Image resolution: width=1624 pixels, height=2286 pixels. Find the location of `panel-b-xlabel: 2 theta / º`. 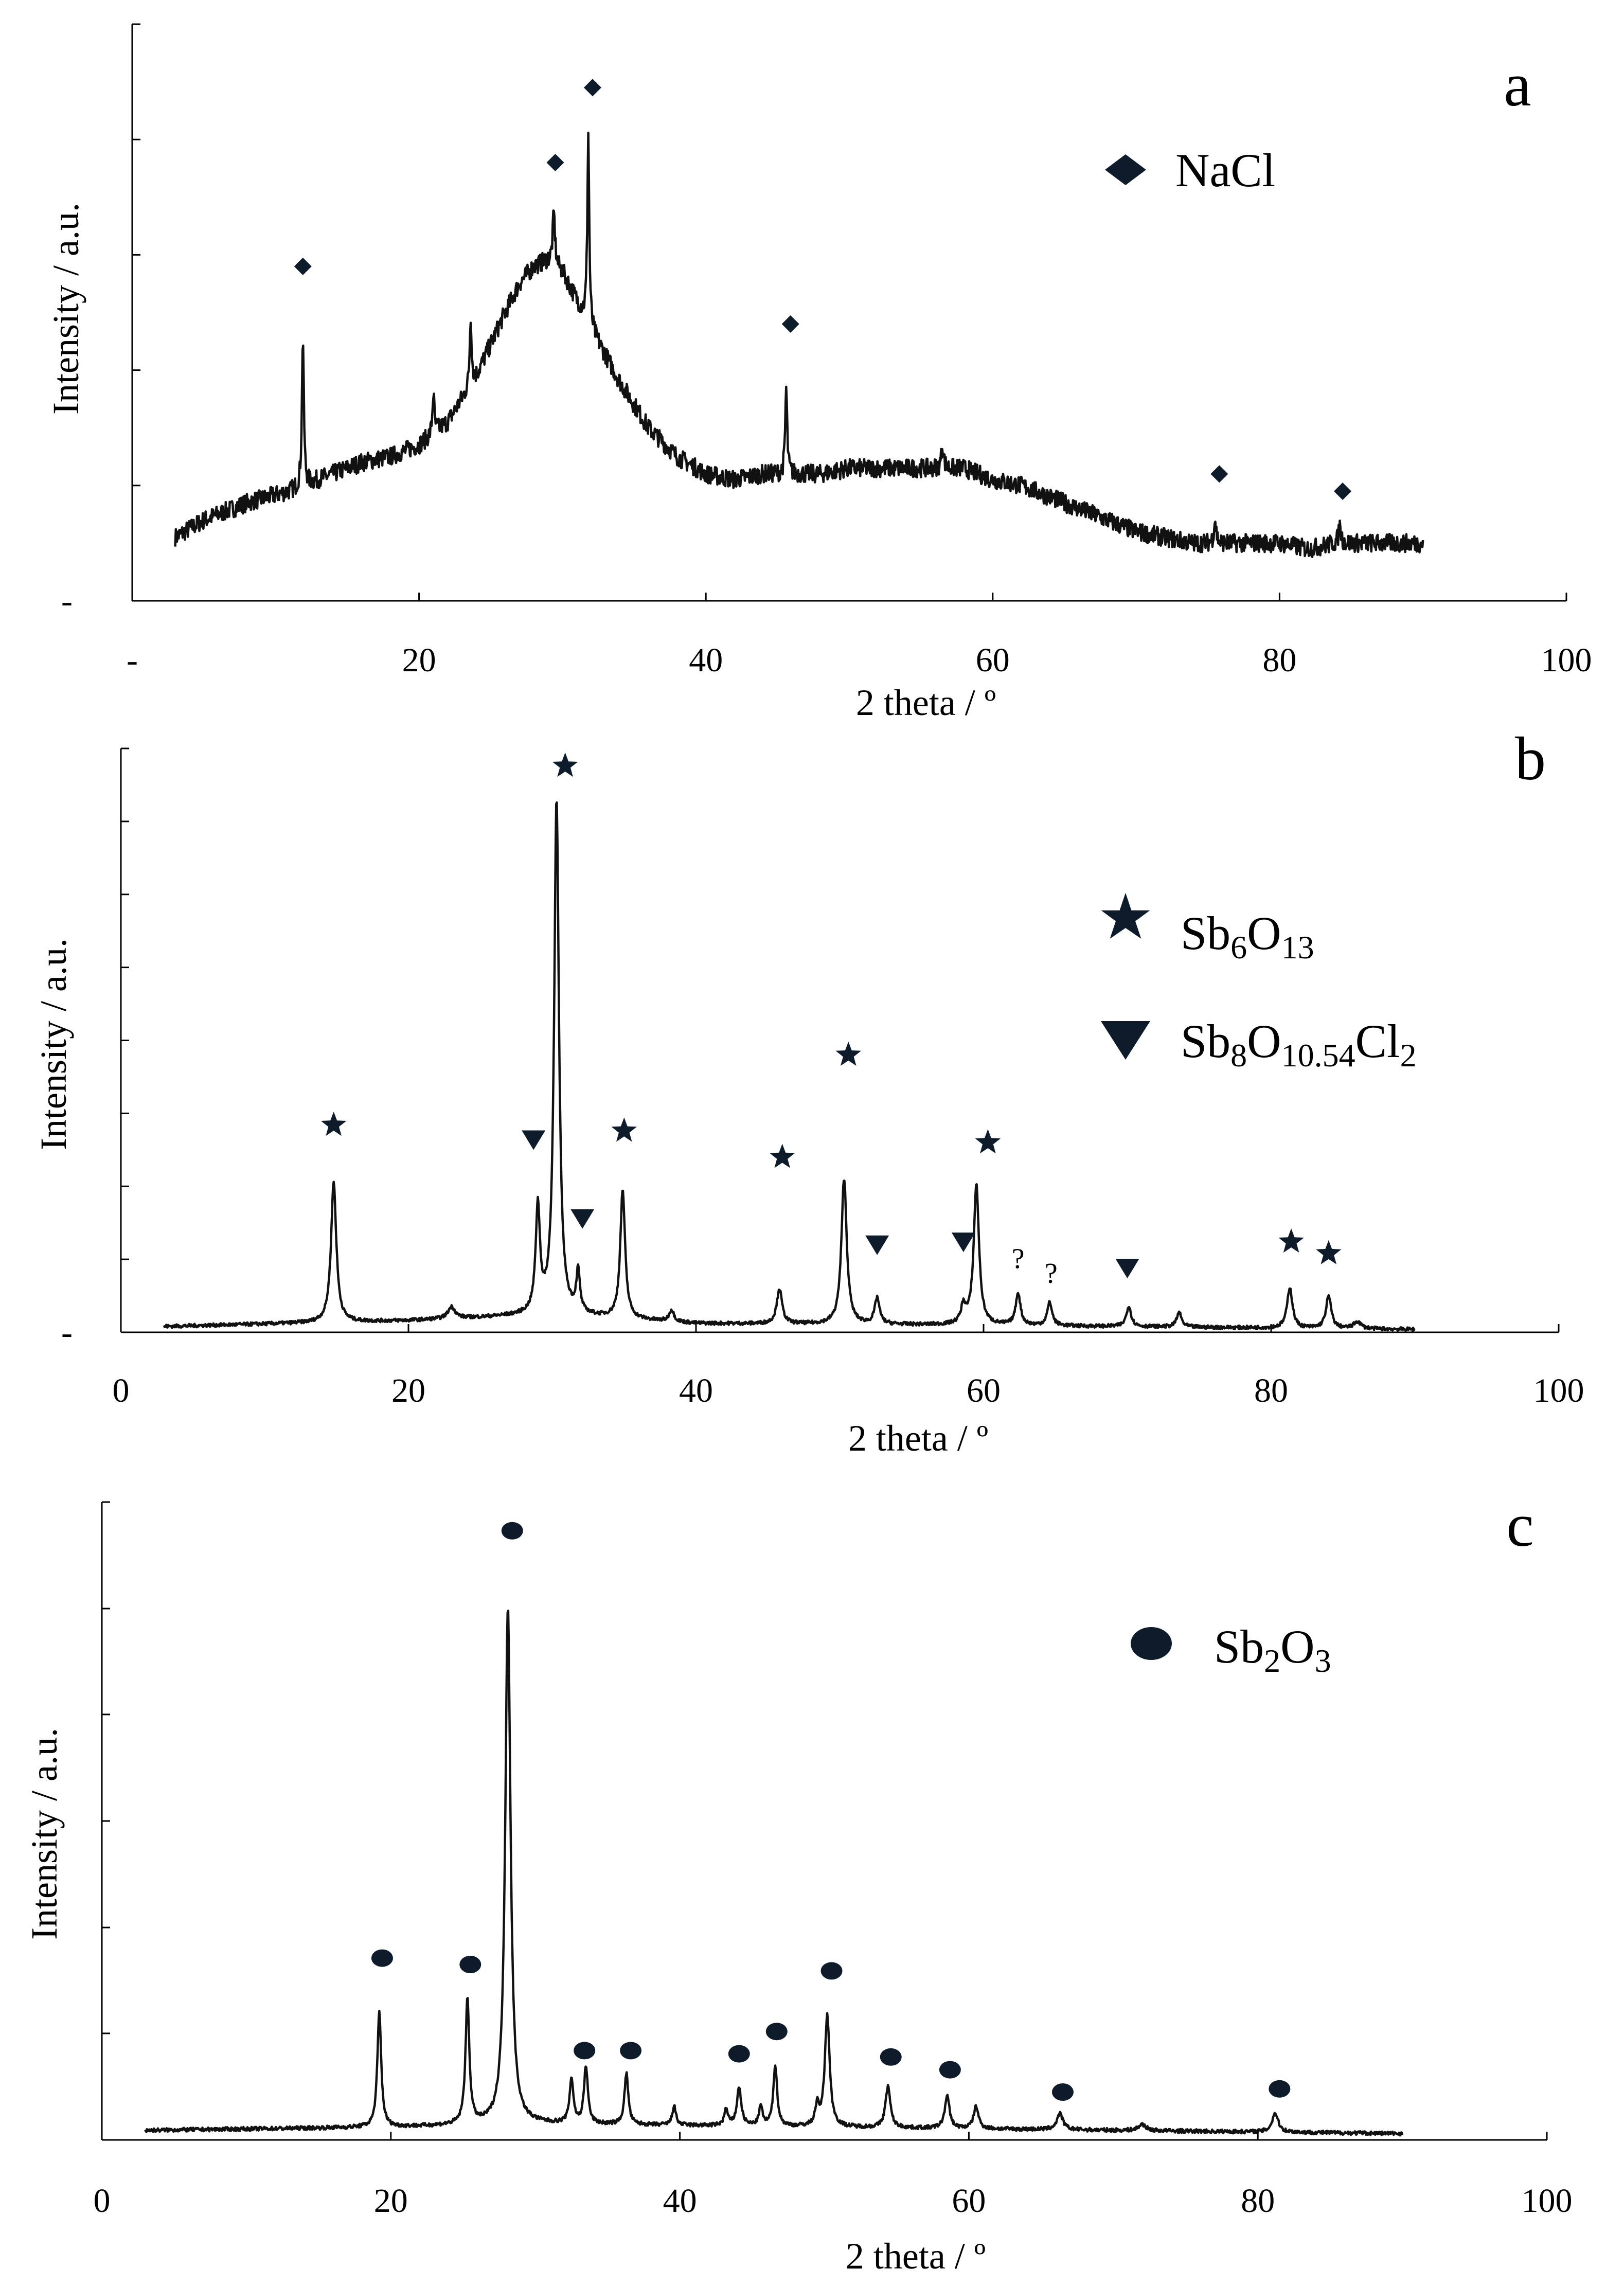

panel-b-xlabel: 2 theta / º is located at coordinates (918, 1439).